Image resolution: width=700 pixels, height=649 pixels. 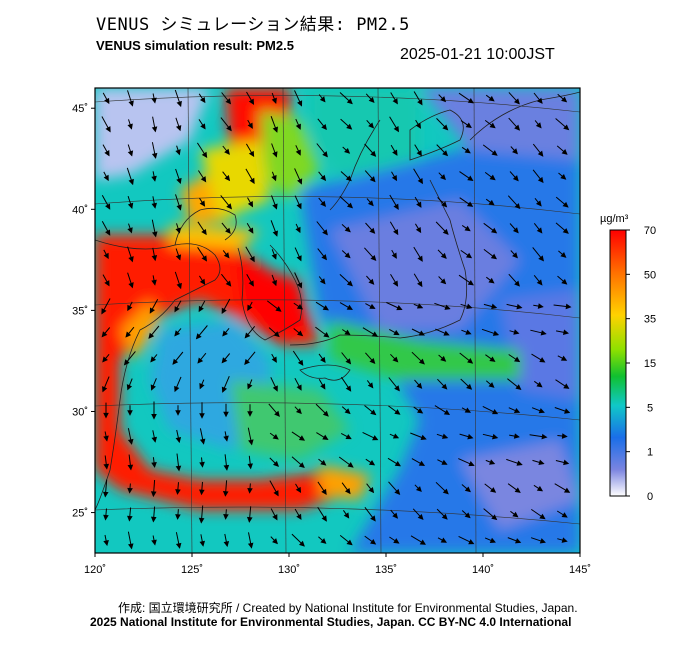 I want to click on colorbar-tick-label: 70, so click(x=650, y=231).